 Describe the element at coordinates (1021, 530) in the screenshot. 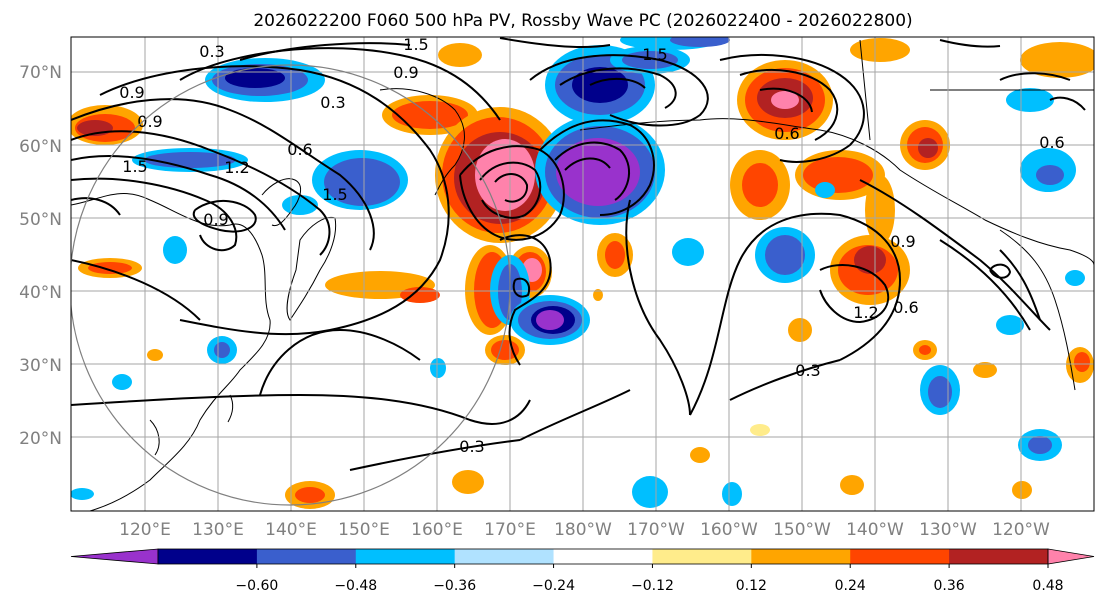

I see `lon-label: 120°W` at that location.